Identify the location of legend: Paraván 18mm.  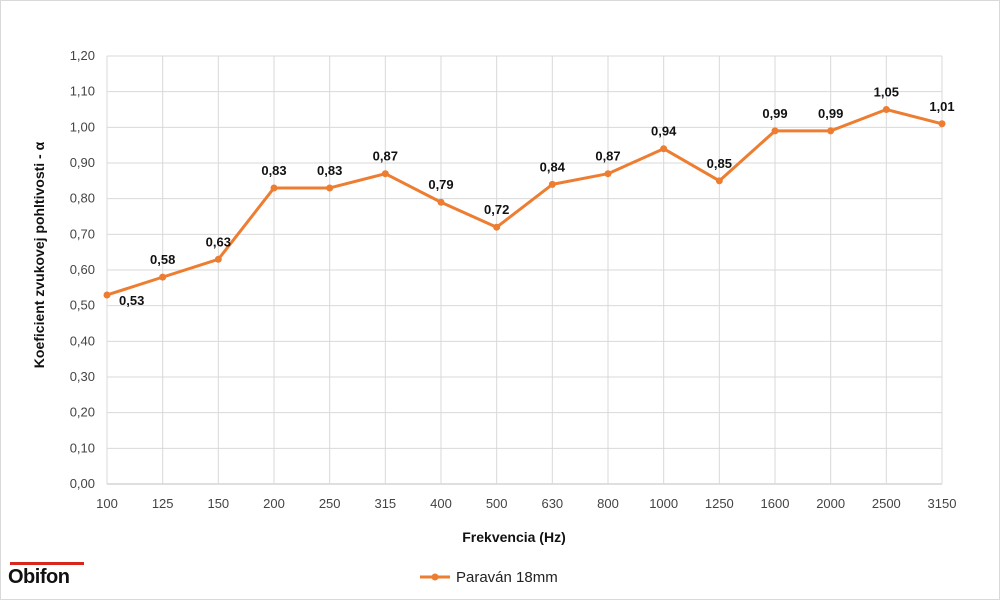
(489, 577).